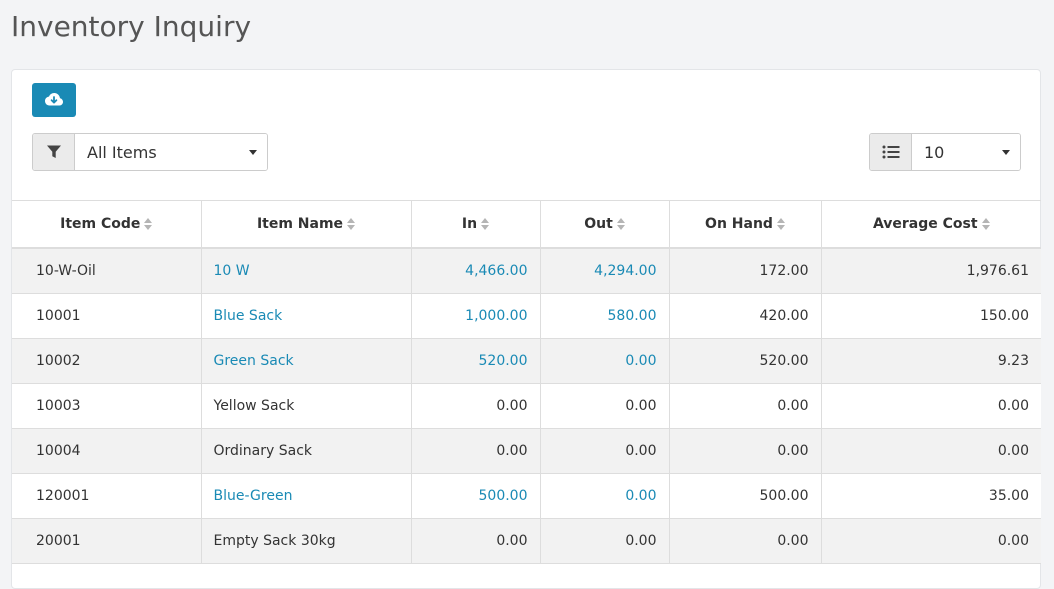 Image resolution: width=1054 pixels, height=589 pixels. Describe the element at coordinates (306, 450) in the screenshot. I see `cell-item-name: Ordinary Sack` at that location.